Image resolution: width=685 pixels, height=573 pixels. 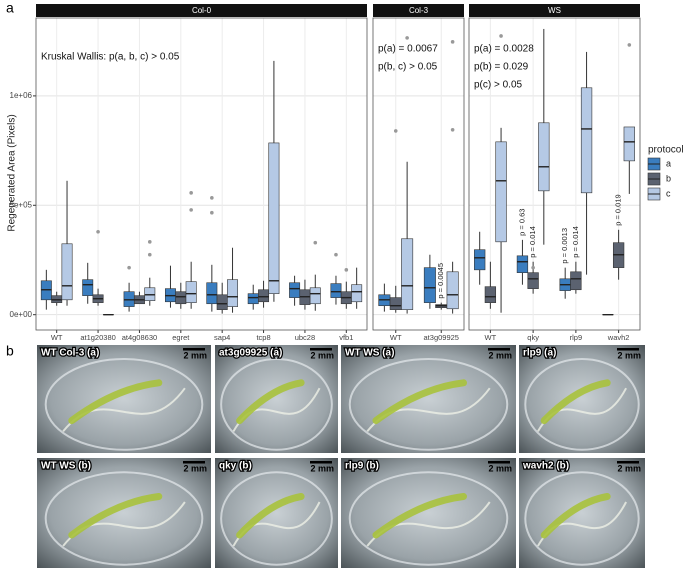 I want to click on photo: rlp9 (a) 2 mm, so click(x=582, y=399).